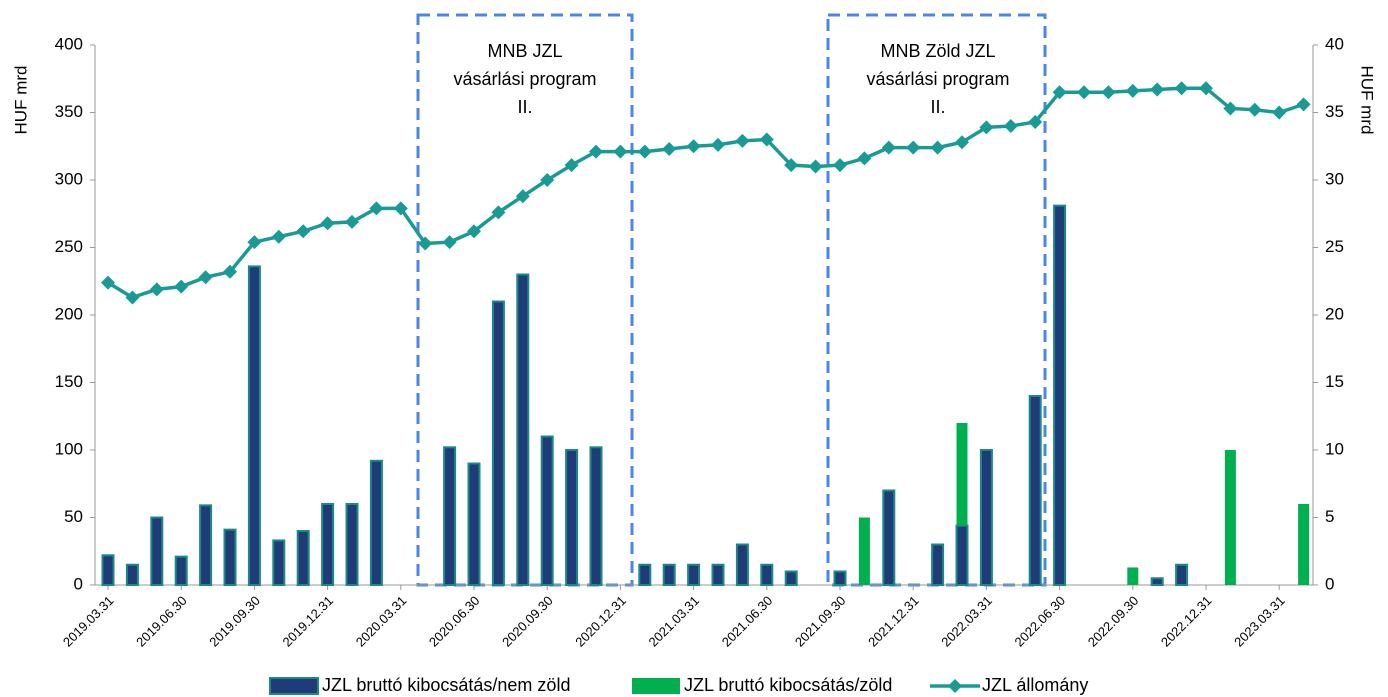  Describe the element at coordinates (69, 43) in the screenshot. I see `y-tick-label: 400` at that location.